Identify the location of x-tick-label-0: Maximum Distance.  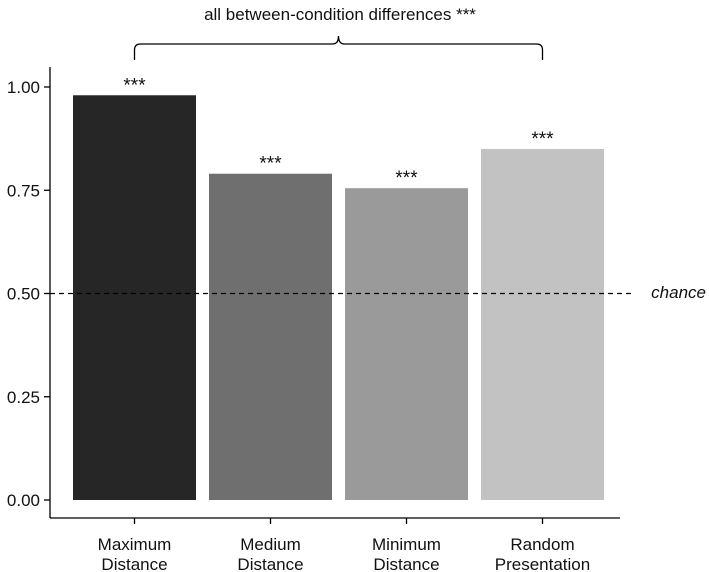
(135, 553).